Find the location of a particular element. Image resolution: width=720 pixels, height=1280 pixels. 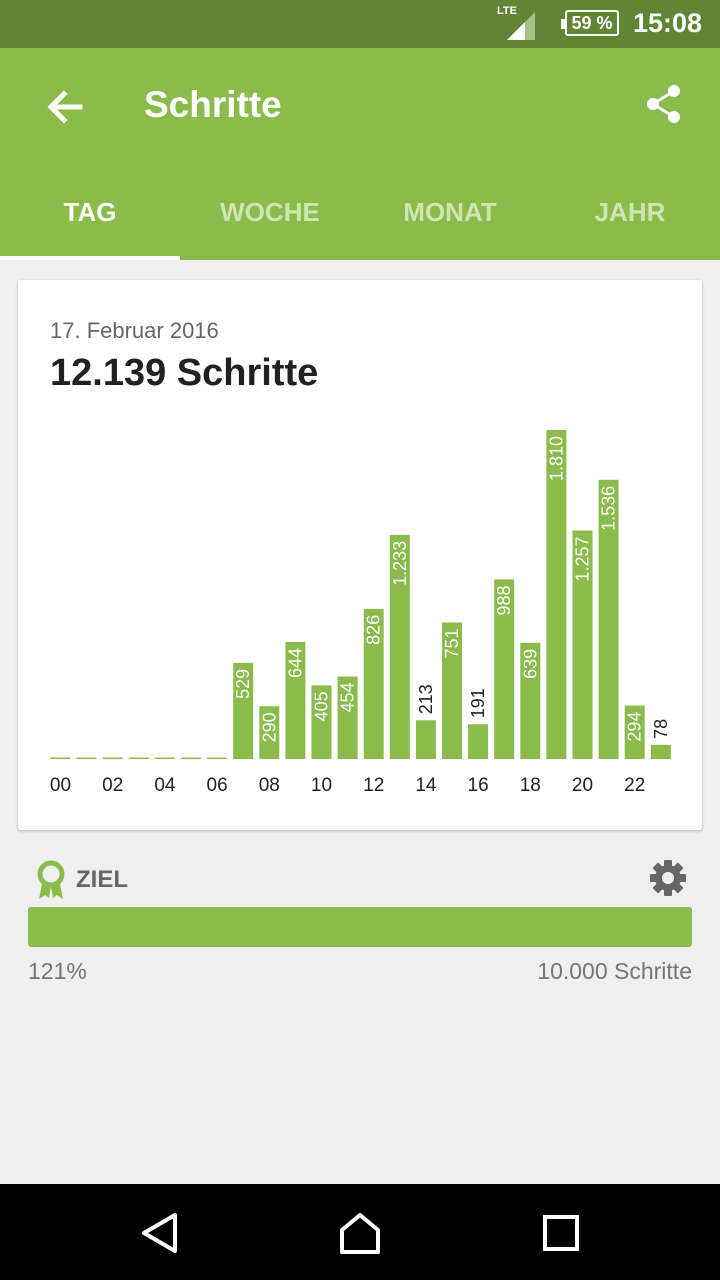

bar-value-label: 78 is located at coordinates (661, 729).